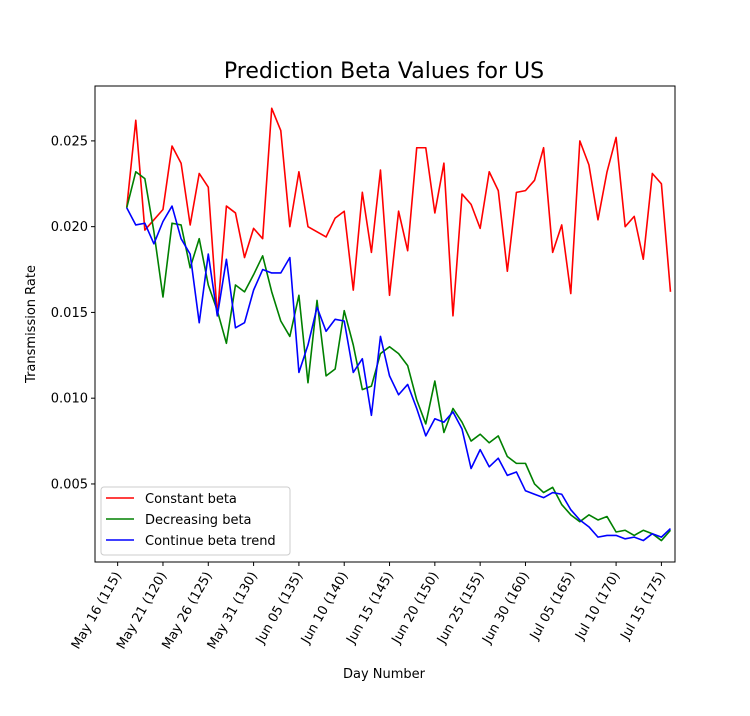 The height and width of the screenshot is (716, 750). What do you see at coordinates (384, 674) in the screenshot?
I see `x-axis-label: Day Number` at bounding box center [384, 674].